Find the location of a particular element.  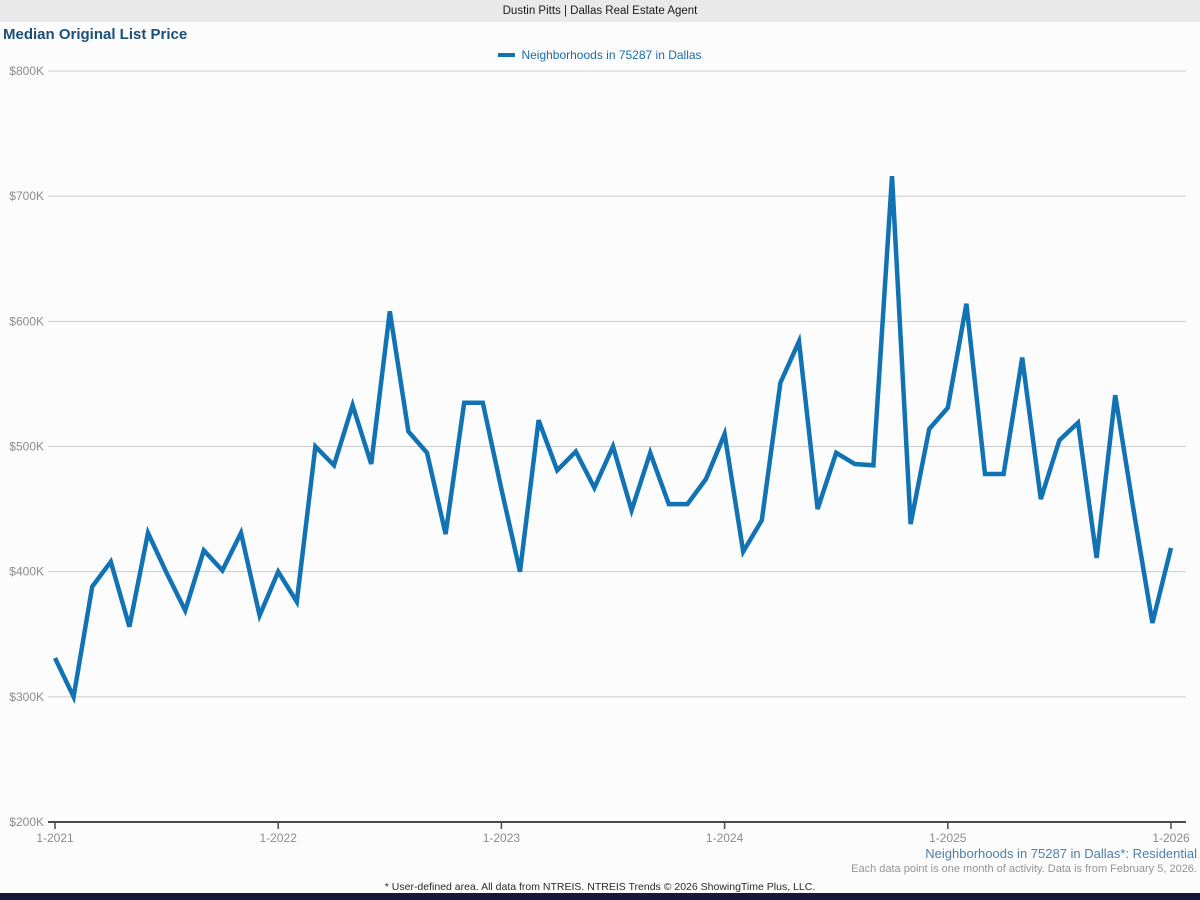

y-tick-label: $800K is located at coordinates (26, 71).